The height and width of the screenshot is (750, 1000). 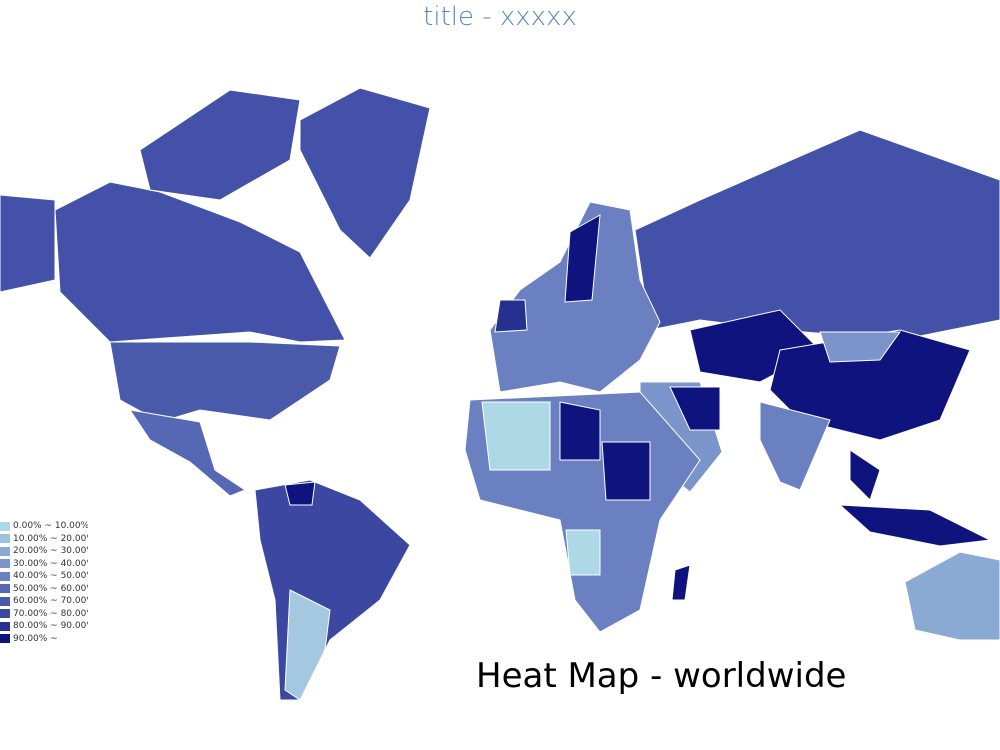 I want to click on legend-item: 20.00% ~ 30.00%, so click(x=44, y=551).